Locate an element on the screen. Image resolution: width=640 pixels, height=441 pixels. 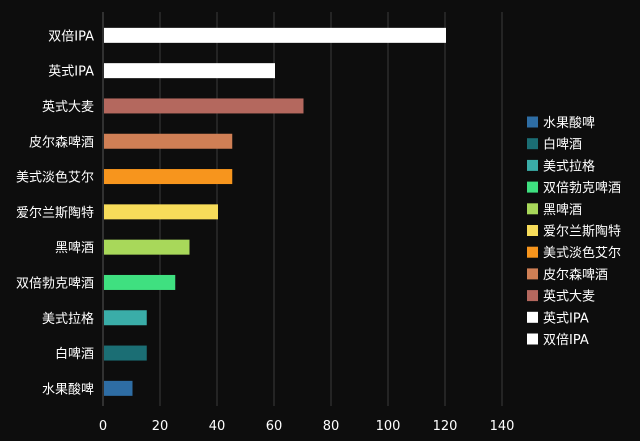
x-tick-labels: 0 20 40 60 80 100 120 140 is located at coordinates (307, 426).